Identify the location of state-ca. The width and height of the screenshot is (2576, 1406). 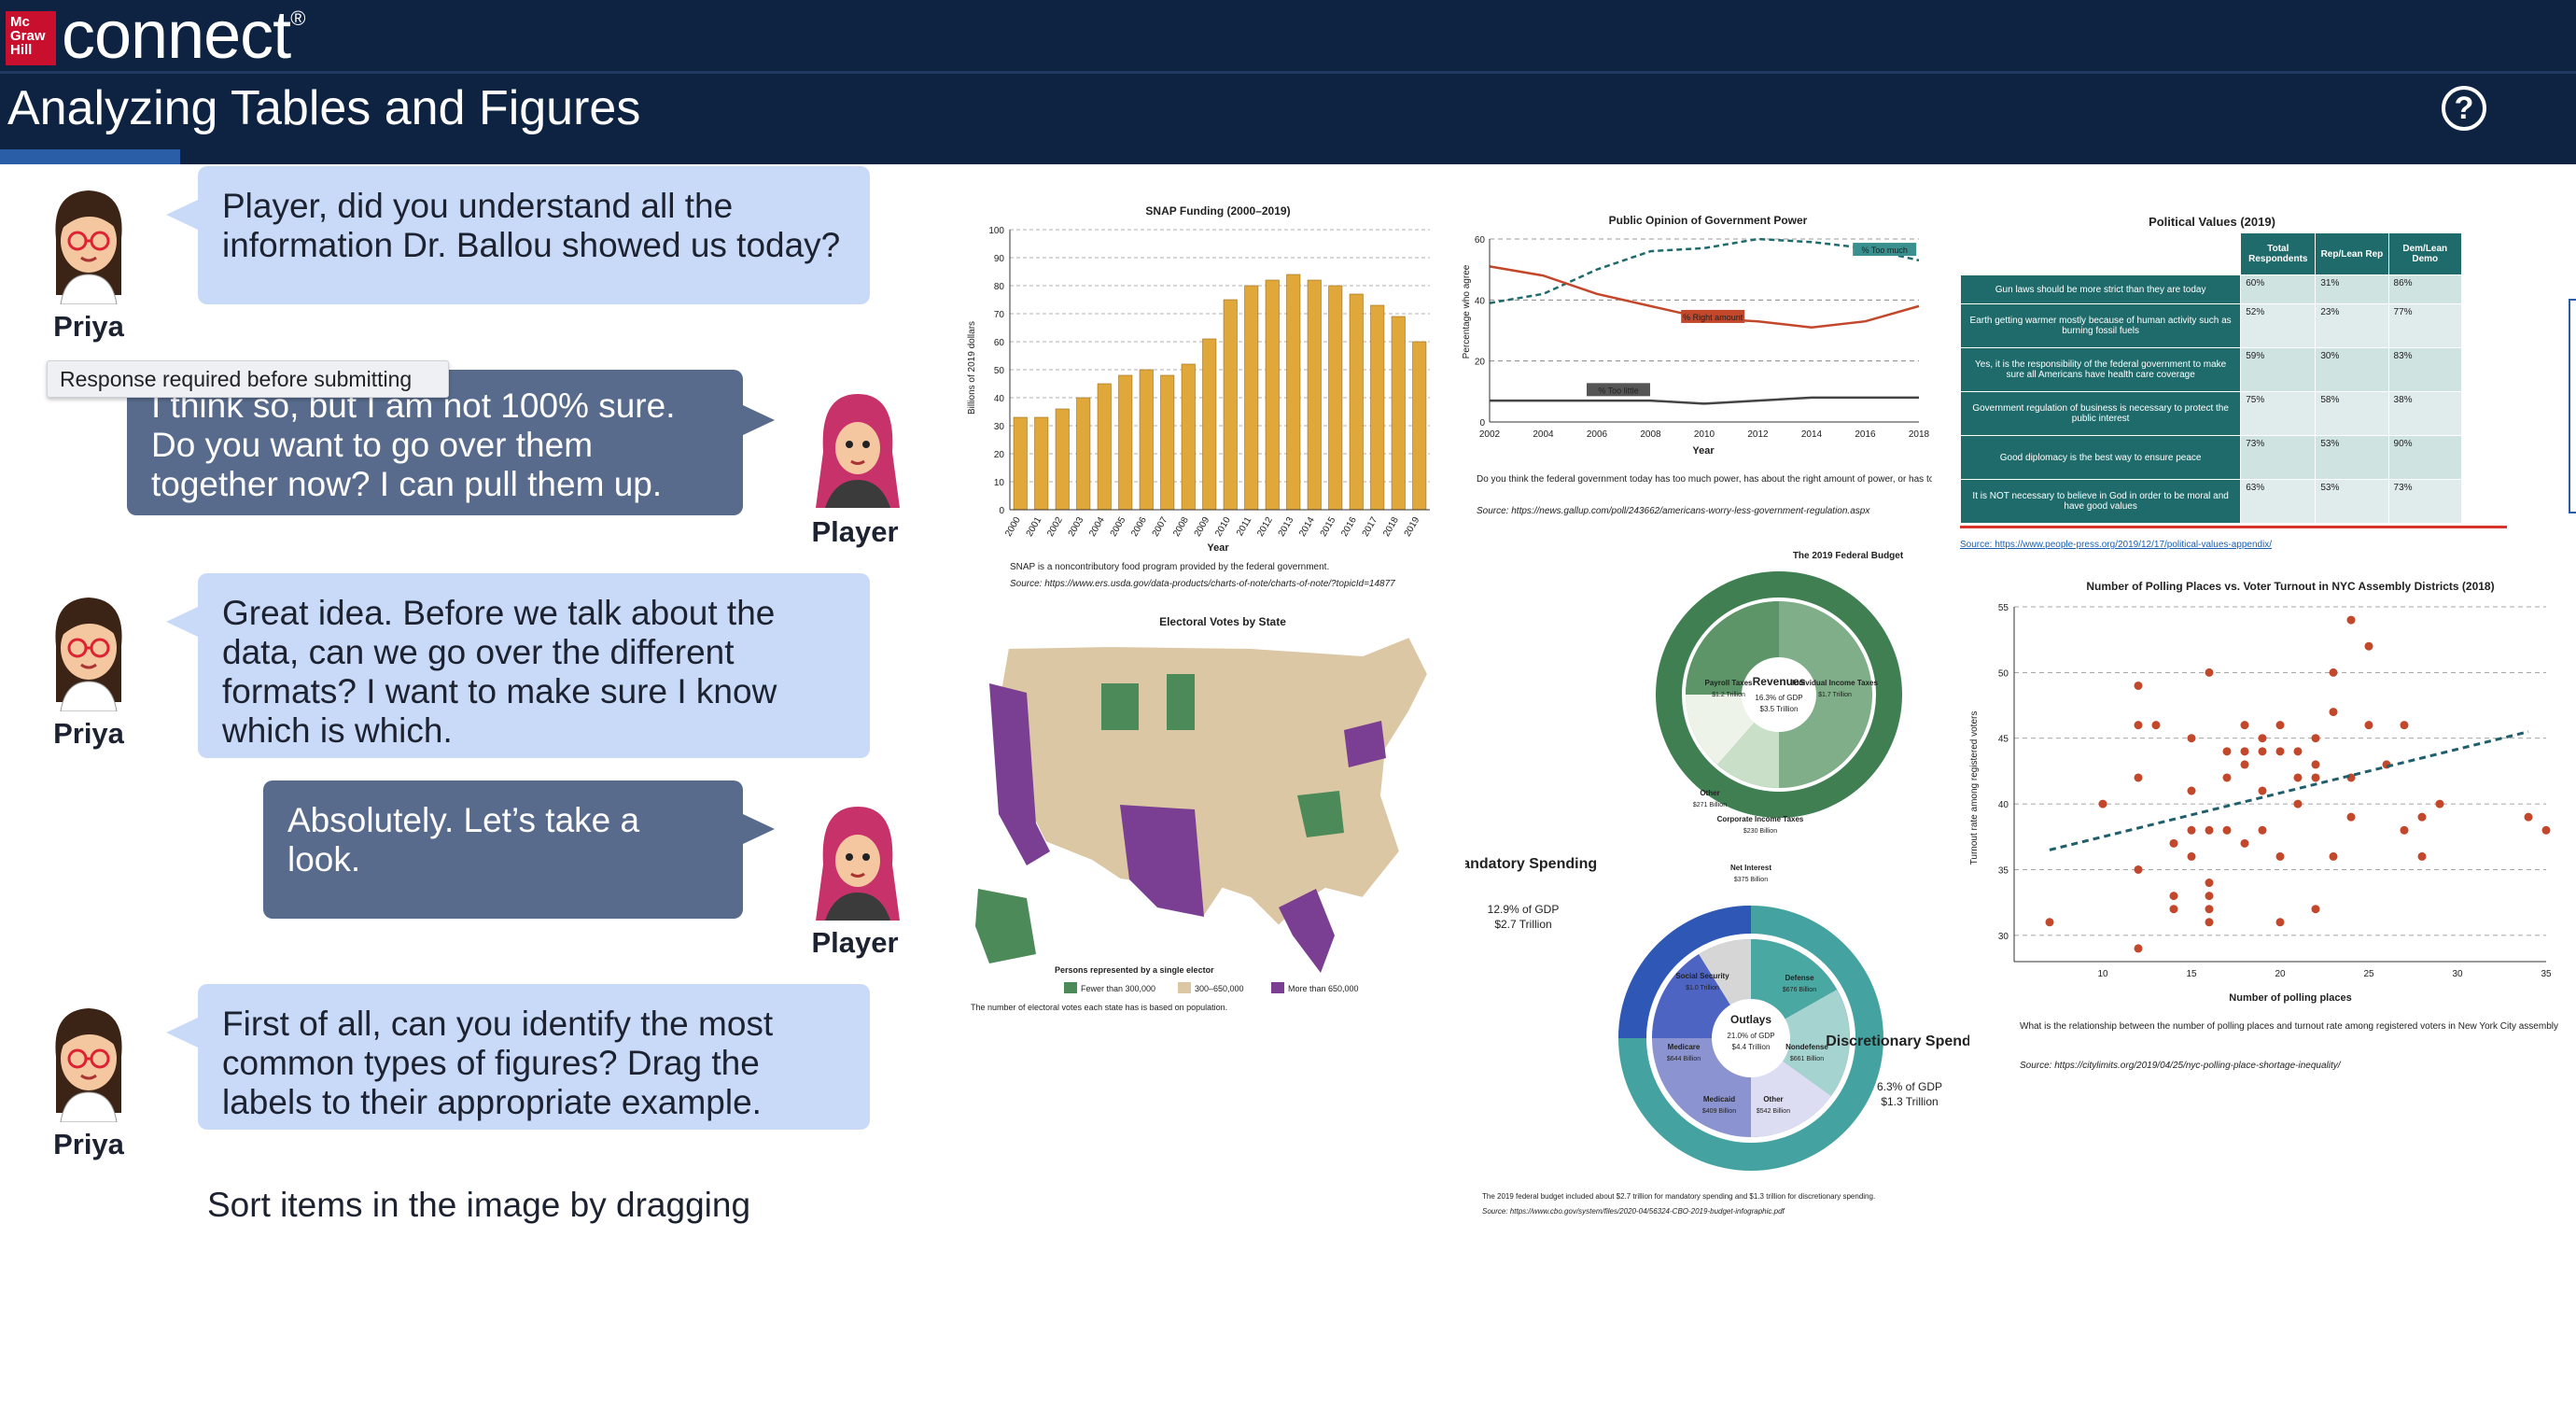
(1019, 774).